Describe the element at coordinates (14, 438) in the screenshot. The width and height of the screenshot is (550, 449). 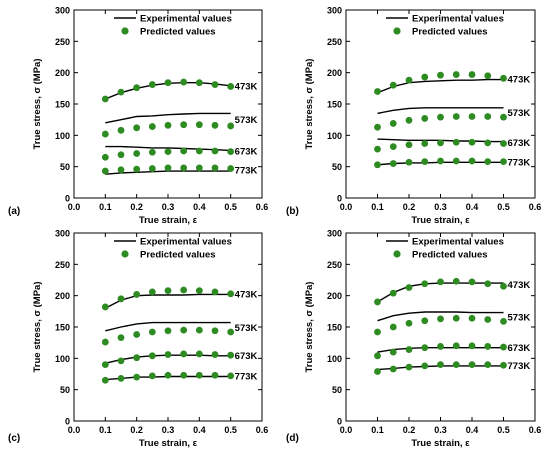
I see `panel-label: (c)` at that location.